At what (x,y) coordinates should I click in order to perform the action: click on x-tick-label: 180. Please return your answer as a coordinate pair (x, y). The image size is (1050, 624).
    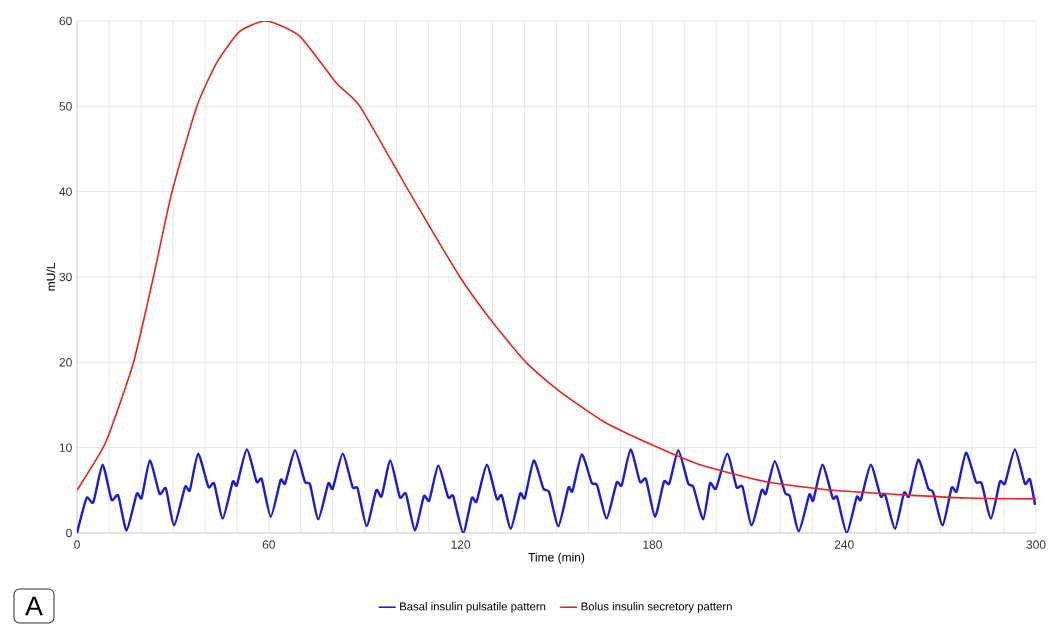
    Looking at the image, I should click on (652, 544).